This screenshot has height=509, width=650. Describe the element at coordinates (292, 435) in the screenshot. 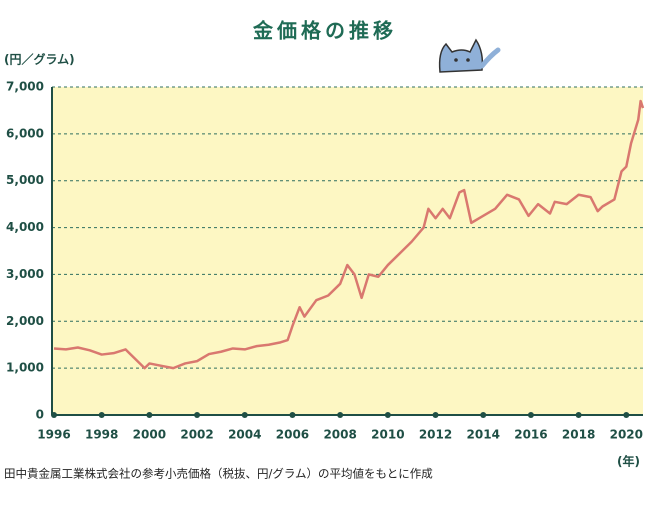

I see `x-tick-label: 2006` at that location.